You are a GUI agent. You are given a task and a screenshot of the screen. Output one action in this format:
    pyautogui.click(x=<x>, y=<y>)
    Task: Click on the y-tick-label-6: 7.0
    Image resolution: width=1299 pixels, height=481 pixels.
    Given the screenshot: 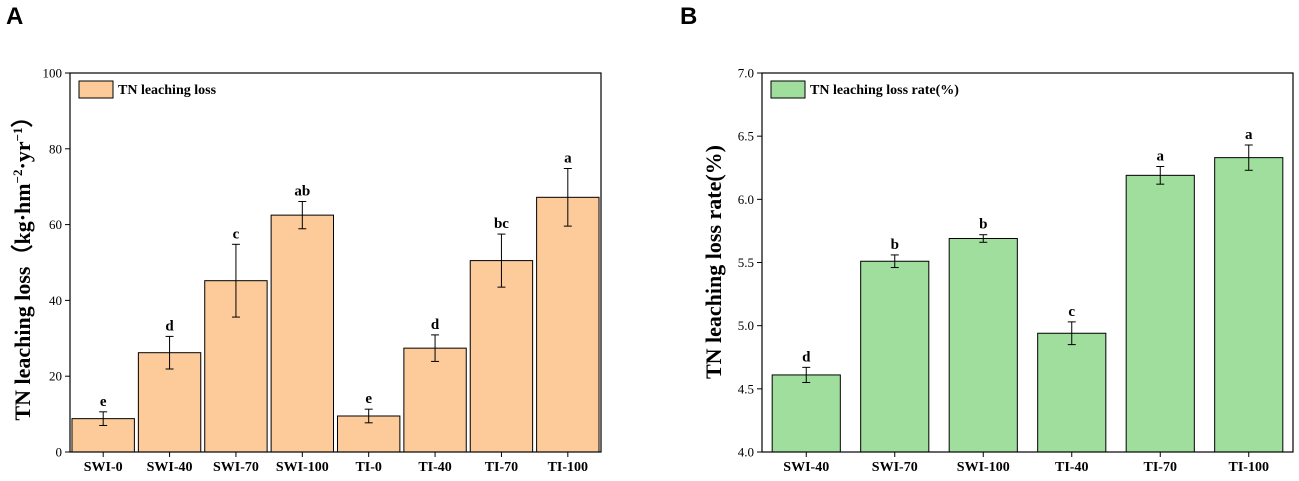 What is the action you would take?
    pyautogui.click(x=746, y=73)
    